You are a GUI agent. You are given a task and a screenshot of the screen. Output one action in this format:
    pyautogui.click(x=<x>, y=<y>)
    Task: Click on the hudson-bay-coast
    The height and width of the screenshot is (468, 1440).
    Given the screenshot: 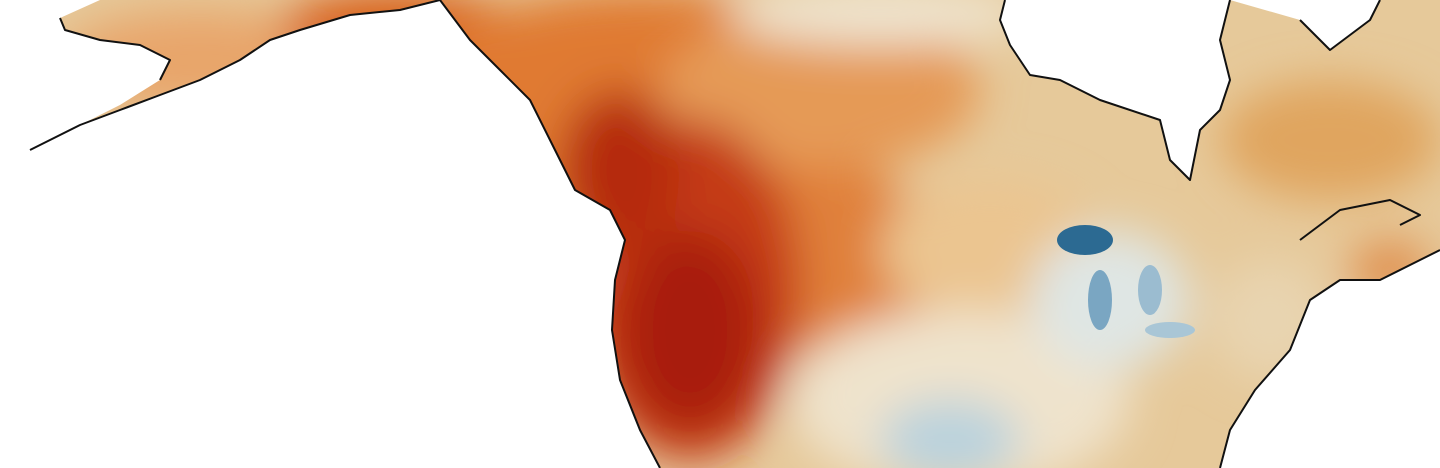 What is the action you would take?
    pyautogui.click(x=1115, y=90)
    